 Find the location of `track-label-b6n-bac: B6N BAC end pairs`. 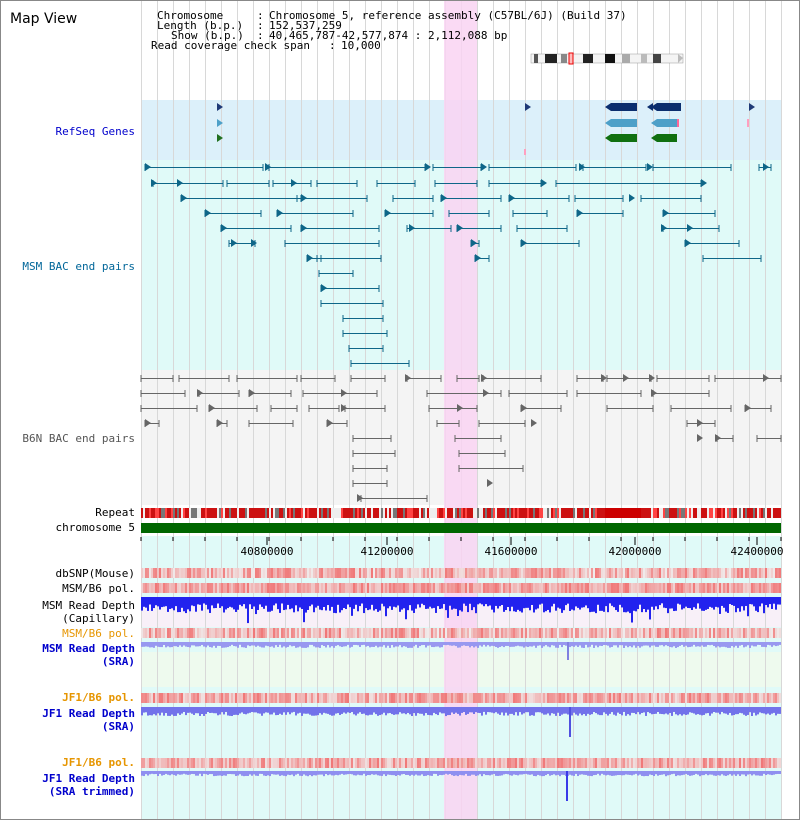

track-label-b6n-bac: B6N BAC end pairs is located at coordinates (78, 438).